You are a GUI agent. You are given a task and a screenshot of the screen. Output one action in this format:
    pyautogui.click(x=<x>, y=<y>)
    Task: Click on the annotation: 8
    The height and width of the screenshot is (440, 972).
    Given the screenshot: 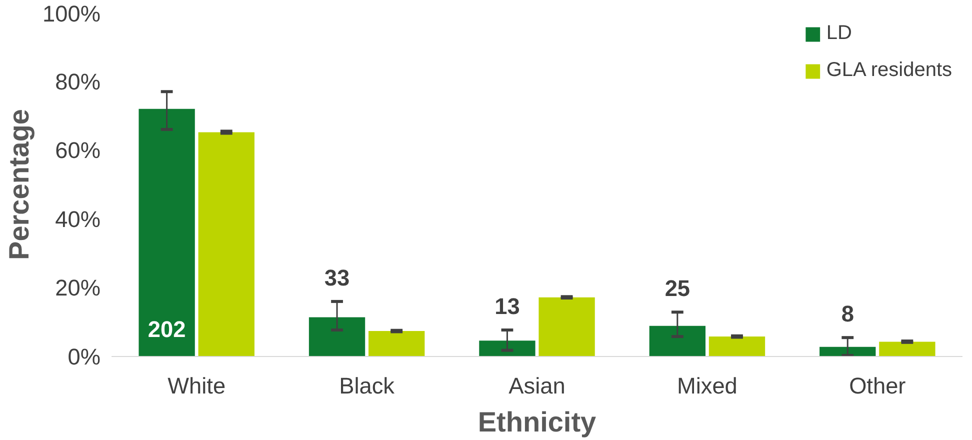 What is the action you would take?
    pyautogui.click(x=847, y=313)
    